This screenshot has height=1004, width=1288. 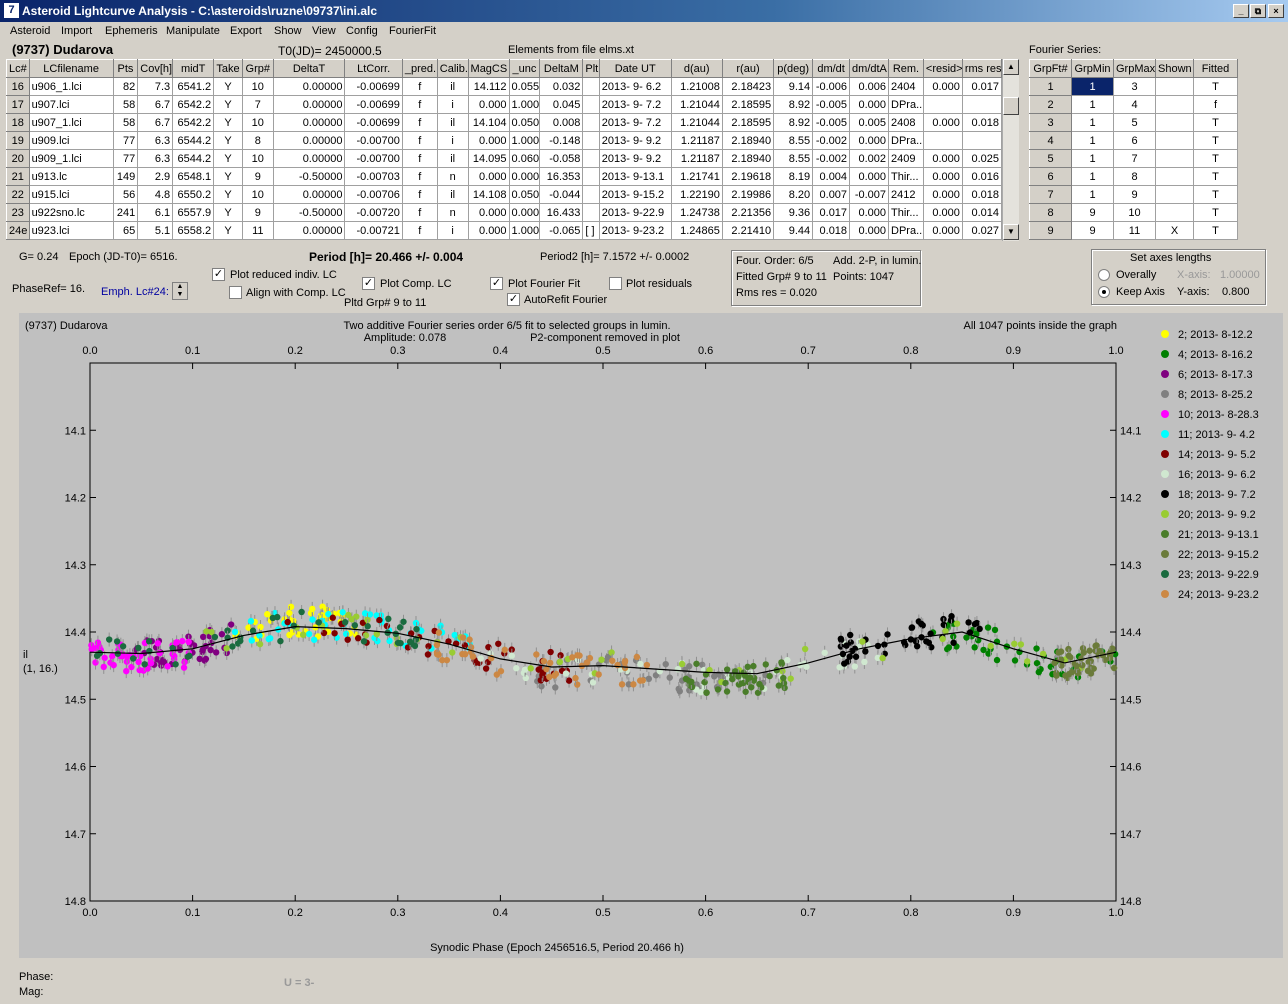 What do you see at coordinates (193, 194) in the screenshot?
I see `table-cell: 6550.2` at bounding box center [193, 194].